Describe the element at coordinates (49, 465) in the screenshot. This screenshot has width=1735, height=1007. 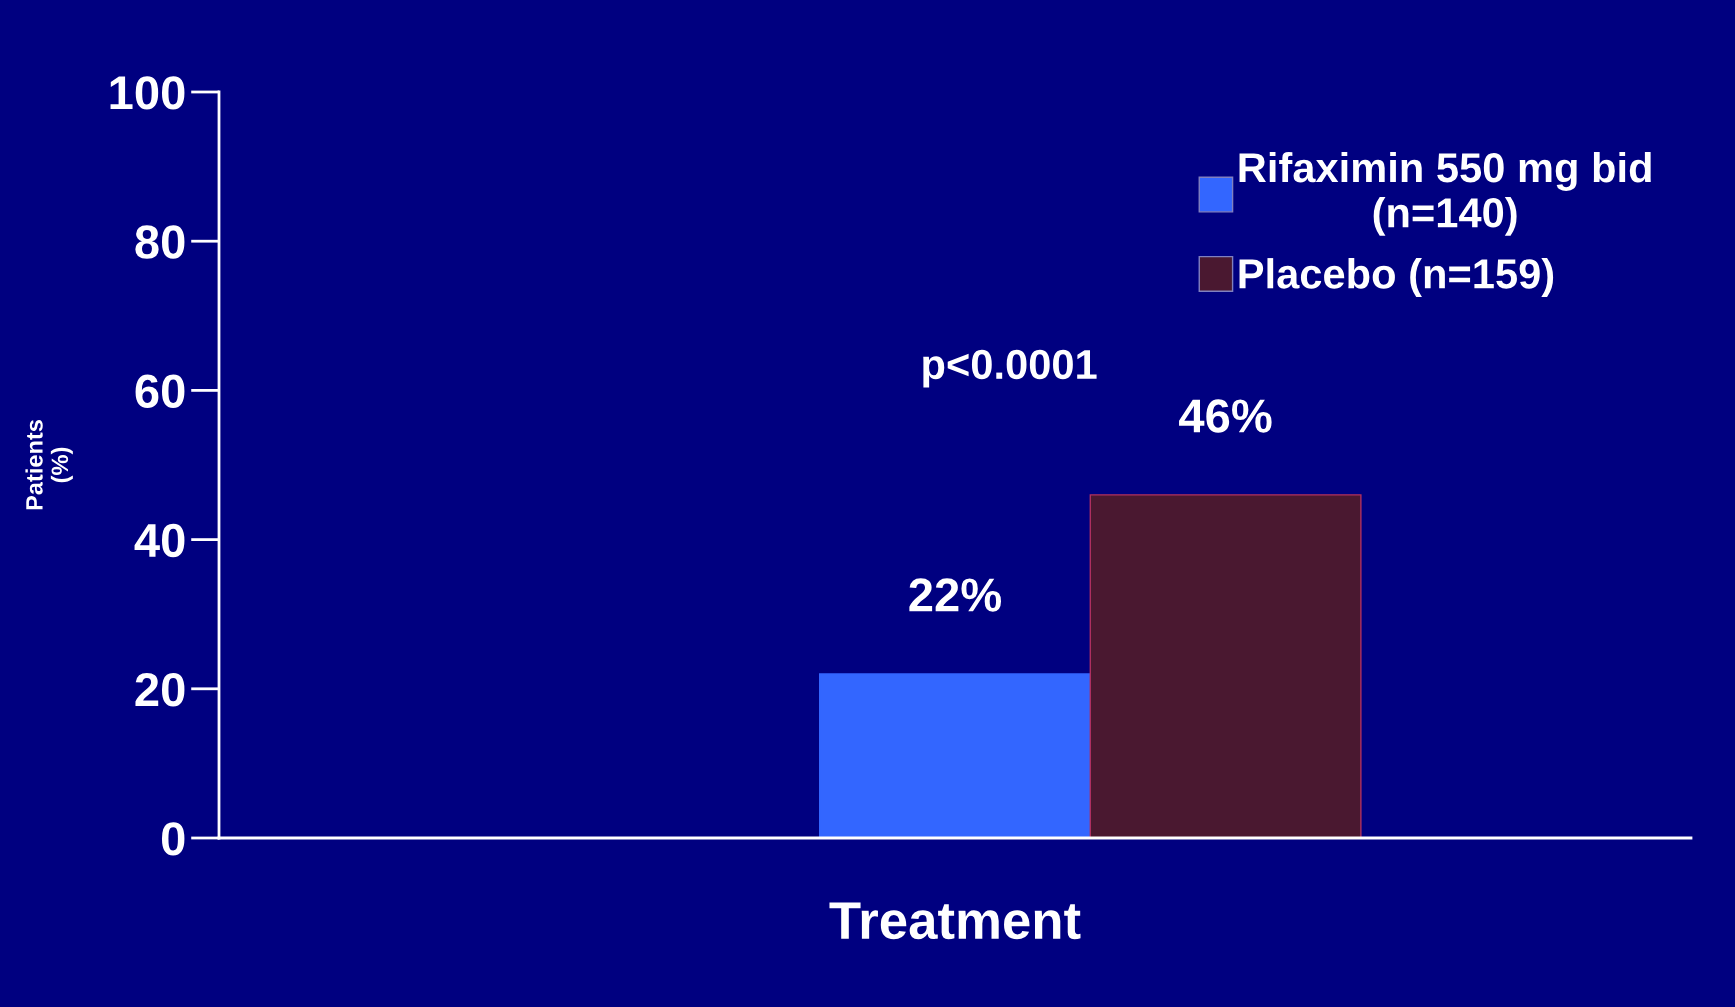
I see `y-axis-title: Patients (%)` at that location.